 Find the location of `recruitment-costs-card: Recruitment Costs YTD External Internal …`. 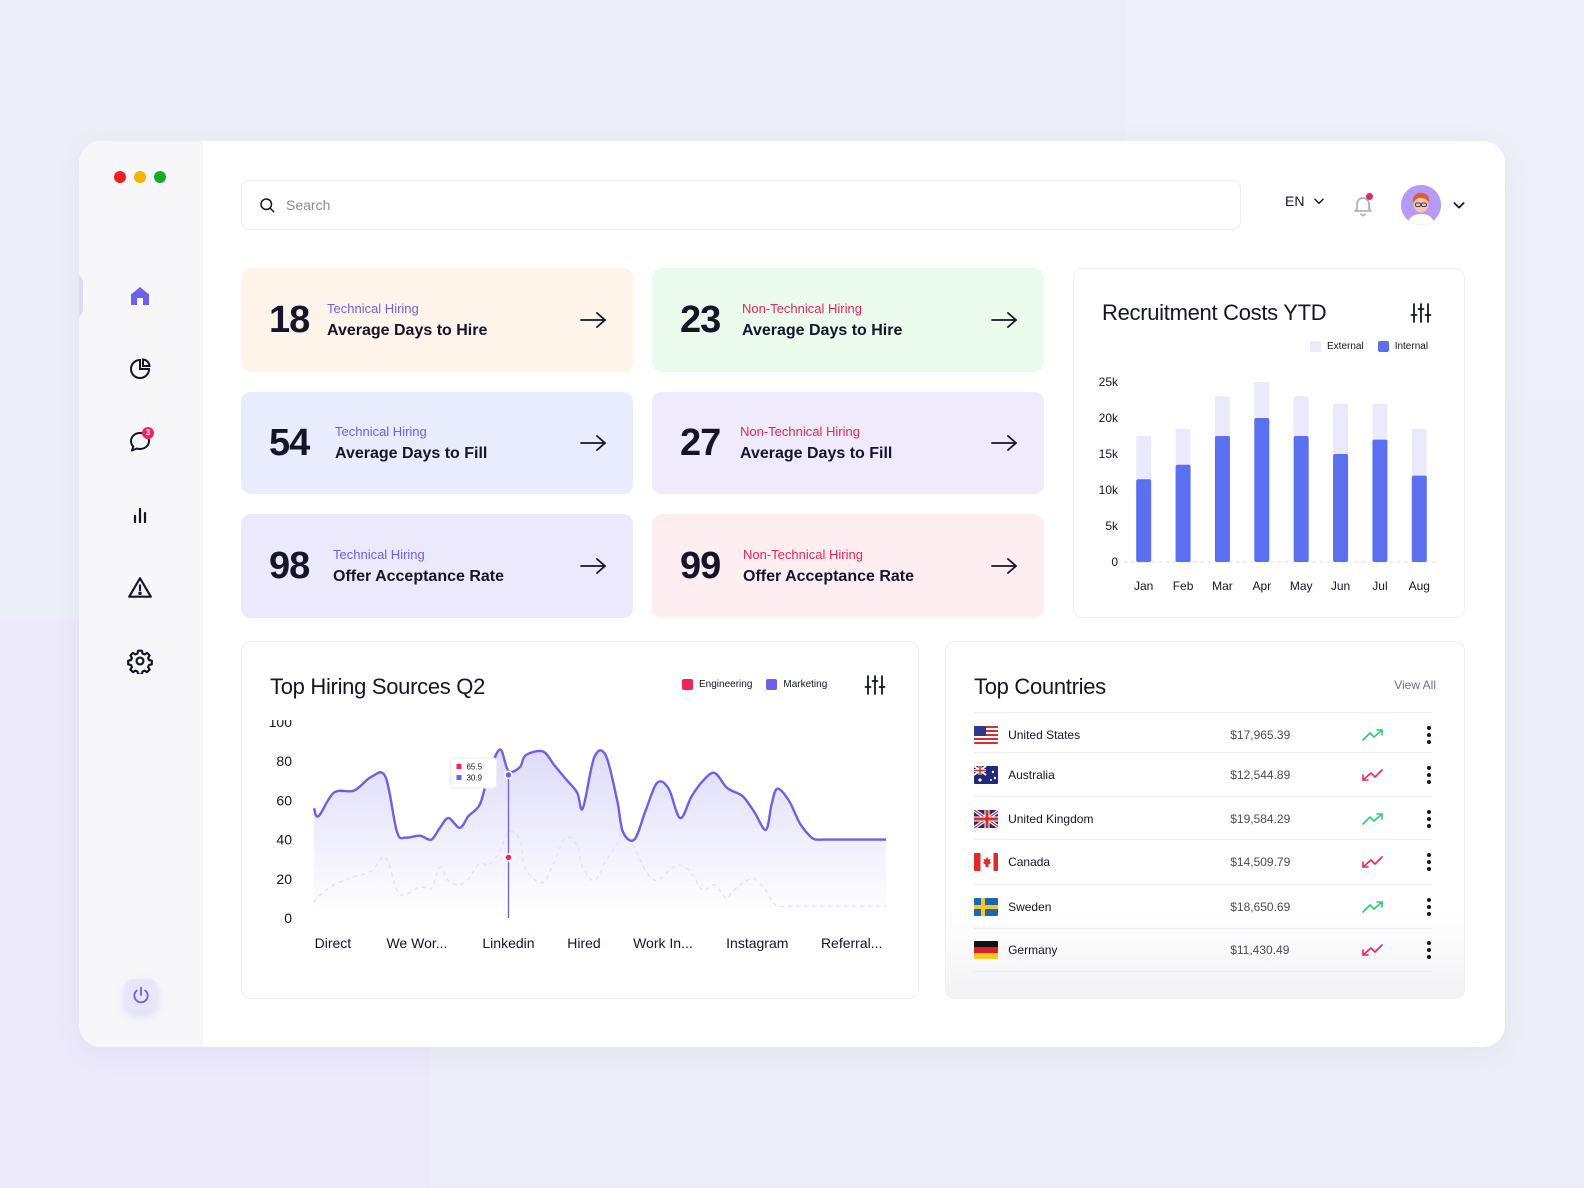

recruitment-costs-card: Recruitment Costs YTD External Internal … is located at coordinates (1269, 443).